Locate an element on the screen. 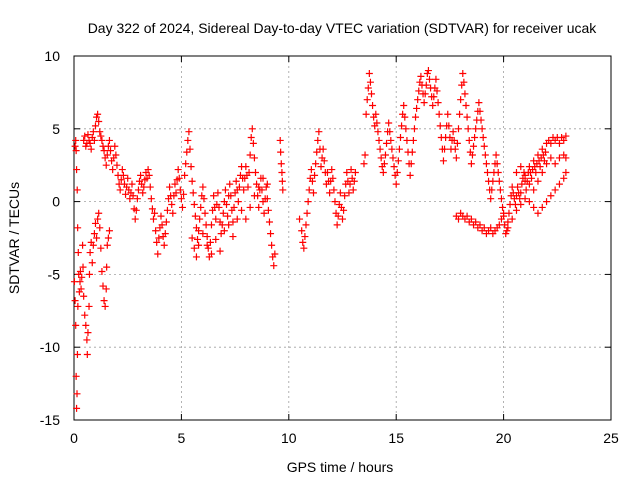  x-axis-label: GPS time / hours is located at coordinates (340, 467).